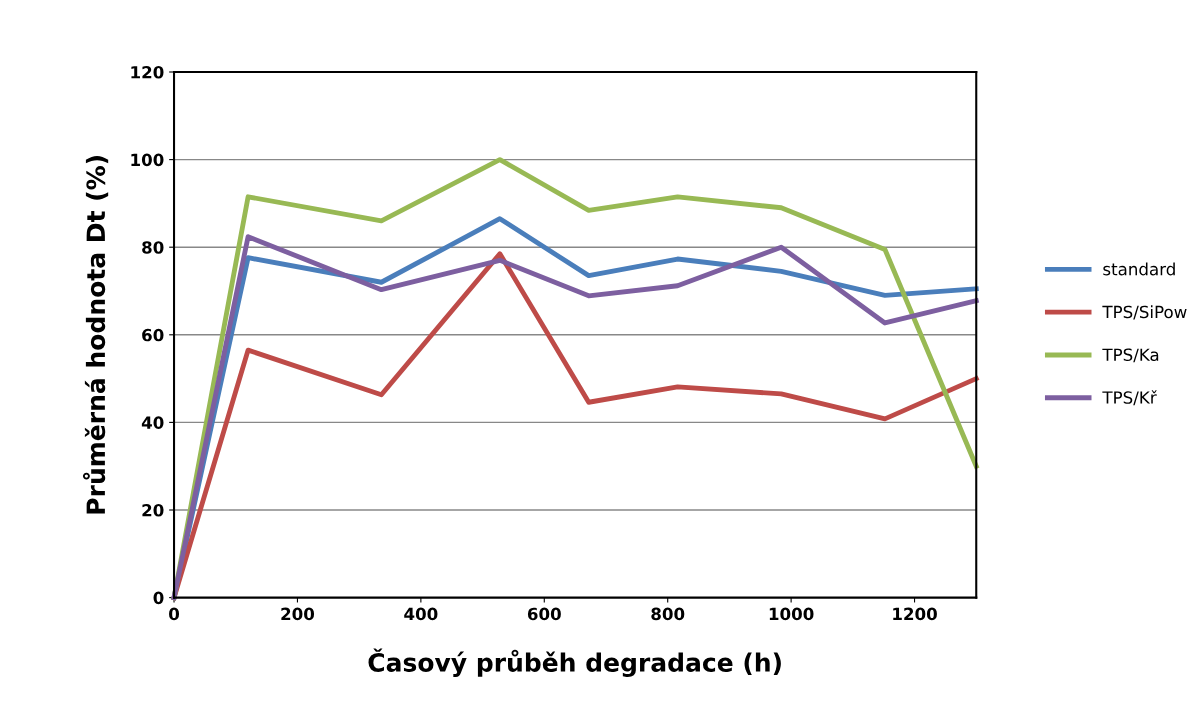 This screenshot has height=720, width=1192. I want to click on y-tick-label: 100, so click(147, 160).